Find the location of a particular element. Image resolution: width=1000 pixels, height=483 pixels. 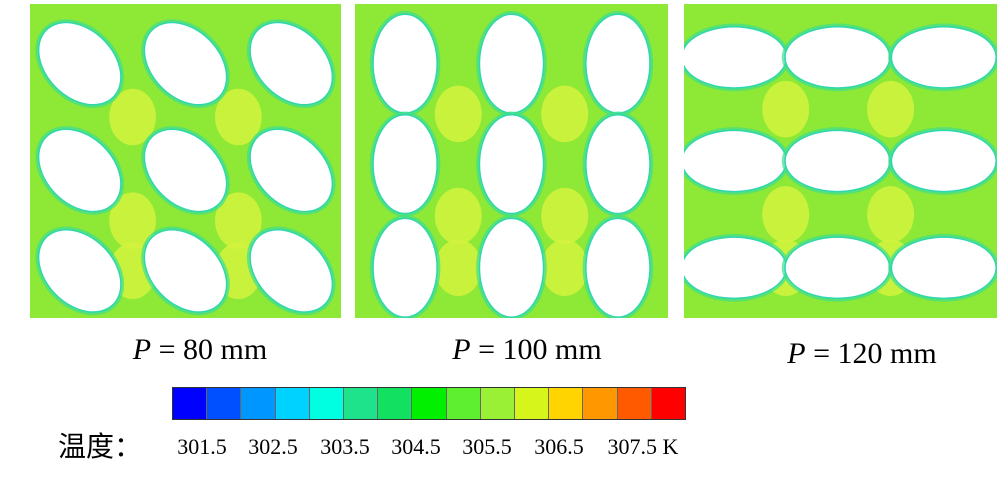

legend-label: 温度： is located at coordinates (100, 447).